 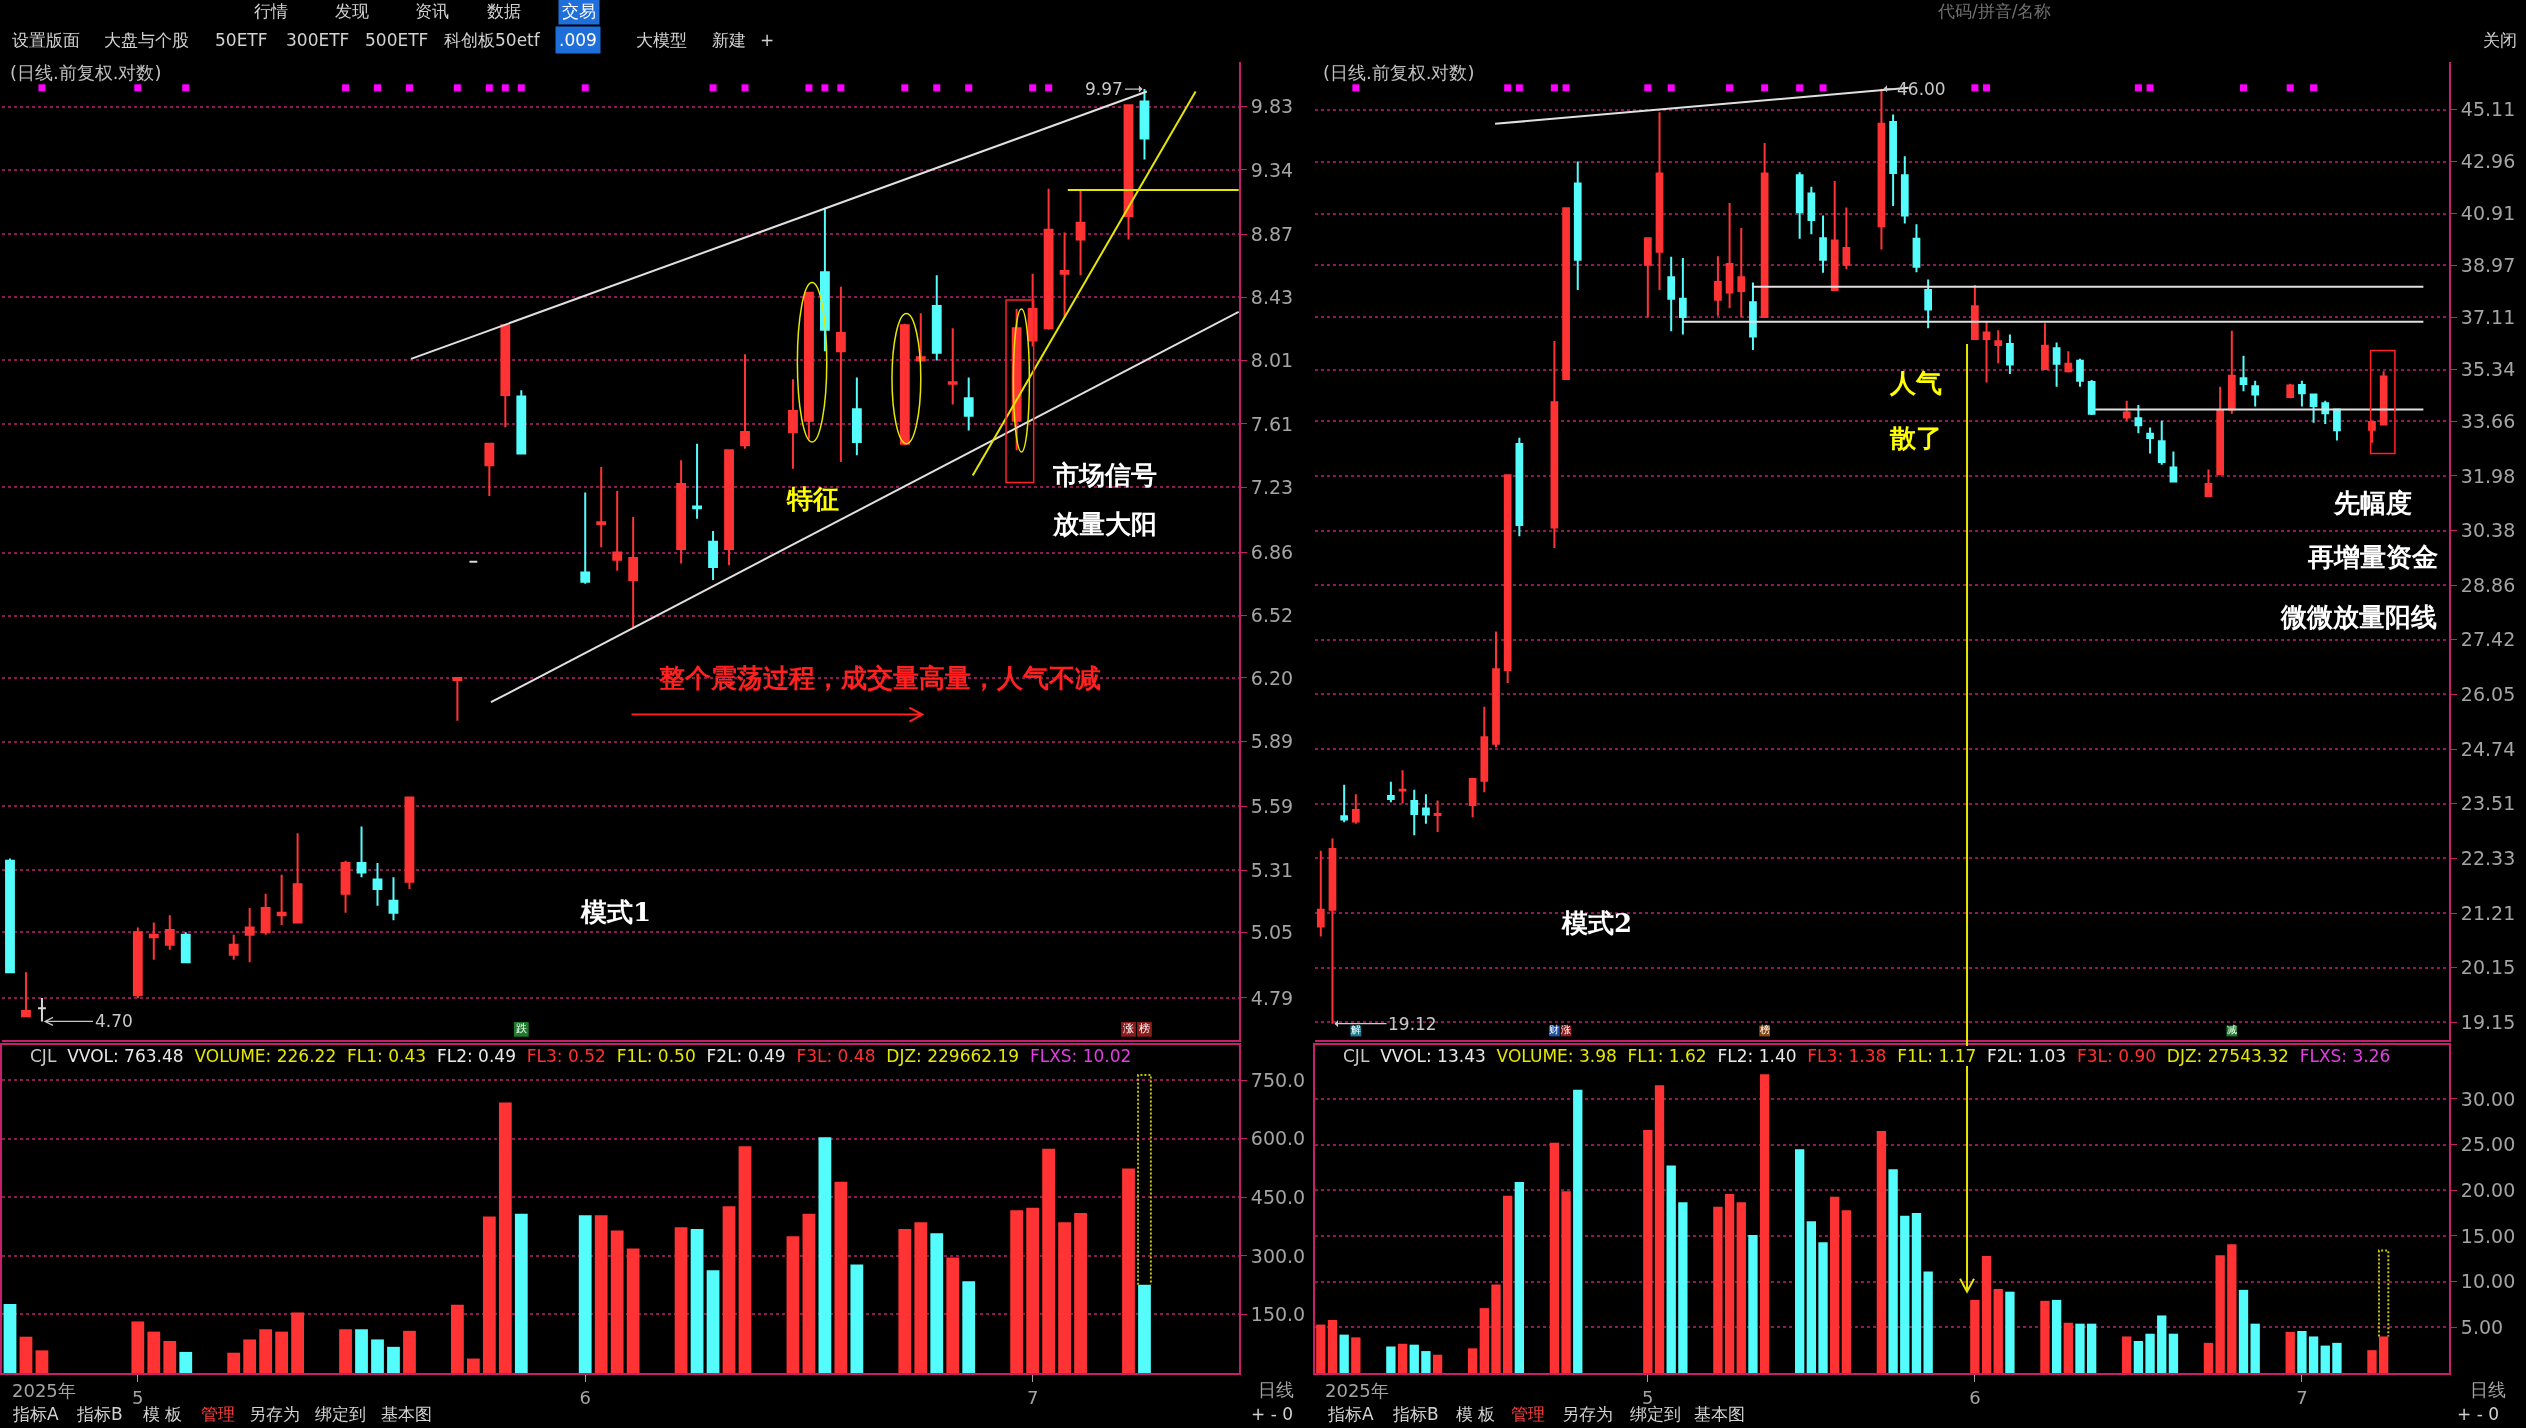 What do you see at coordinates (1994, 11) in the screenshot?
I see `text: 代码/拼音/名称` at bounding box center [1994, 11].